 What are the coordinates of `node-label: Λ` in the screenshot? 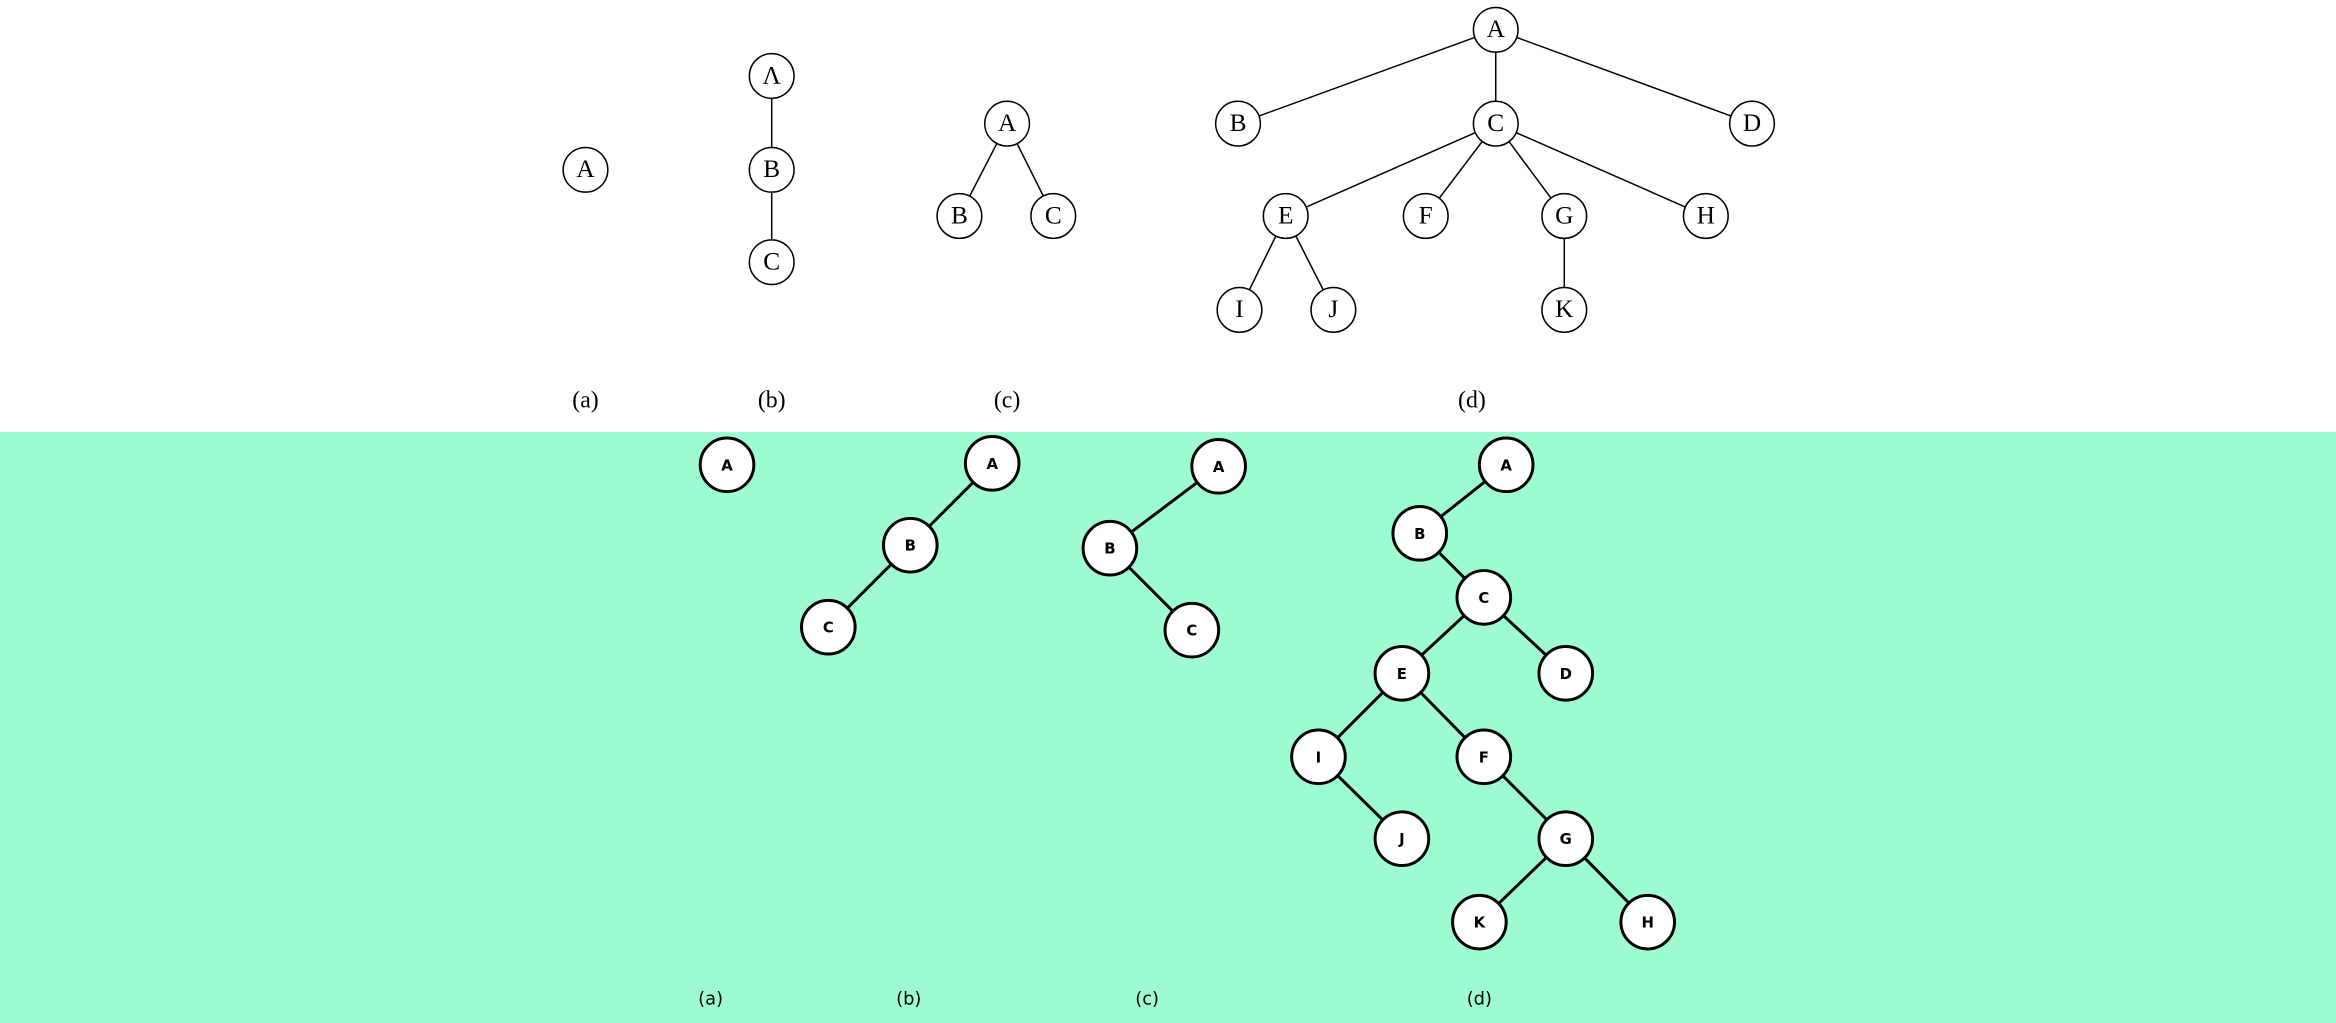 It's located at (772, 75).